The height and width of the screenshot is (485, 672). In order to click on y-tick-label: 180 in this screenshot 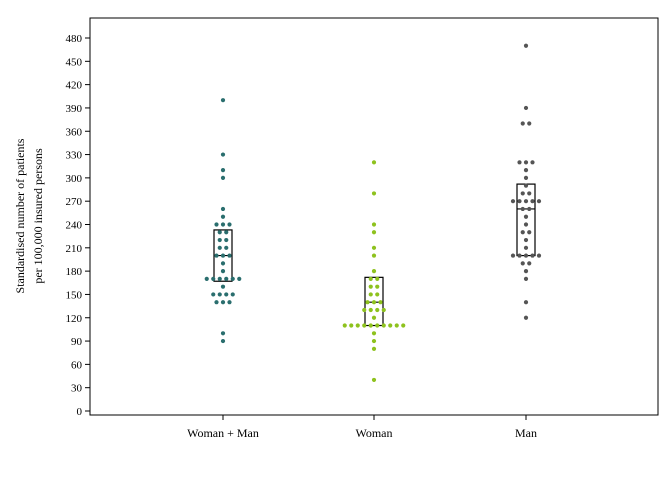, I will do `click(74, 272)`.